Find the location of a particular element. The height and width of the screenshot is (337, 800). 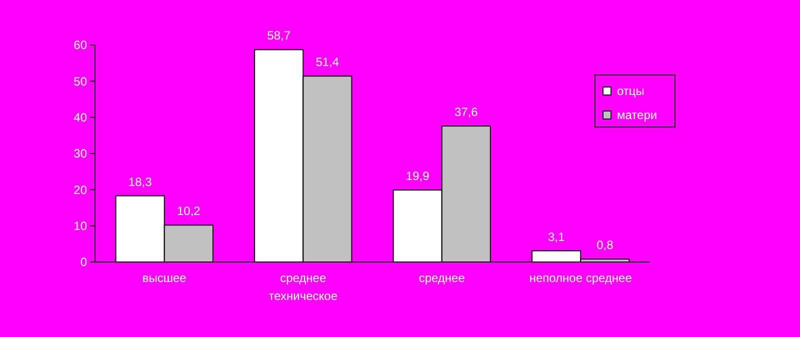

y-tick-label: 30 is located at coordinates (81, 153).